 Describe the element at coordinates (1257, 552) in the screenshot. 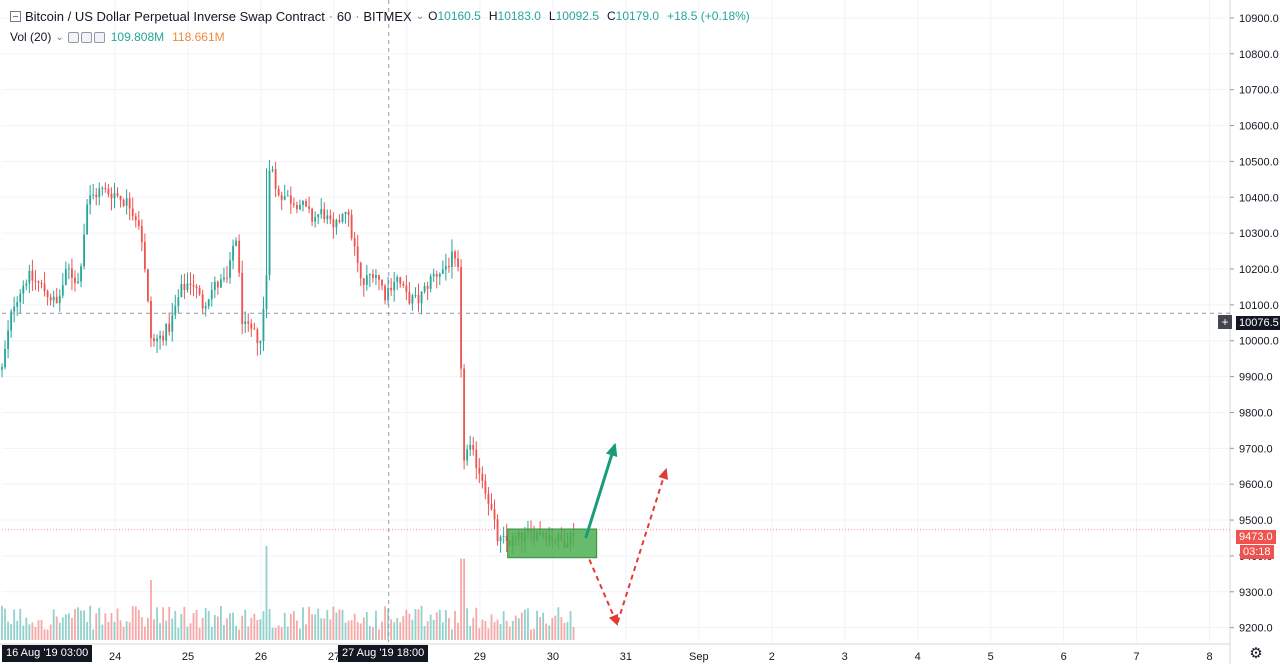

I see `countdown-badge: 03:18` at that location.